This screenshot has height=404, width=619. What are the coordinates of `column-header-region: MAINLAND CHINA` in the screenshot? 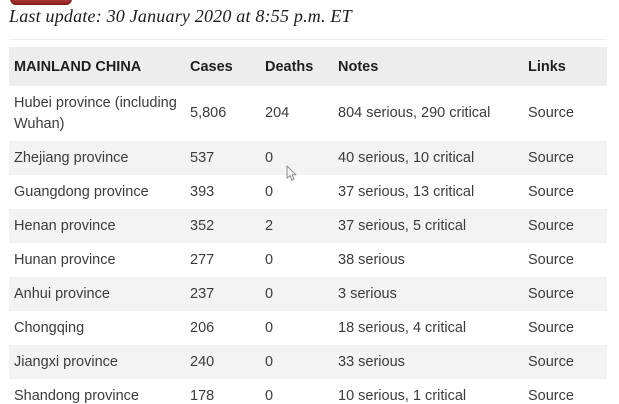 It's located at (78, 66).